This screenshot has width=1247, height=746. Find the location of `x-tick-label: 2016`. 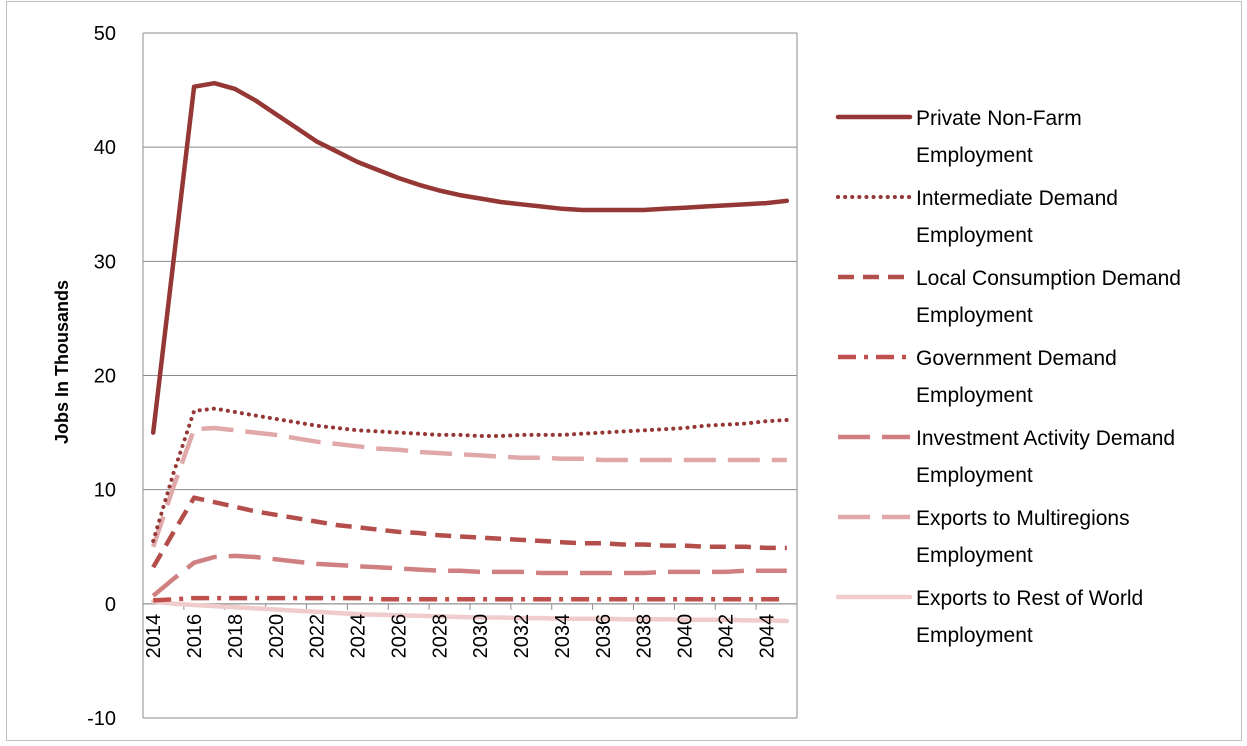

x-tick-label: 2016 is located at coordinates (195, 636).